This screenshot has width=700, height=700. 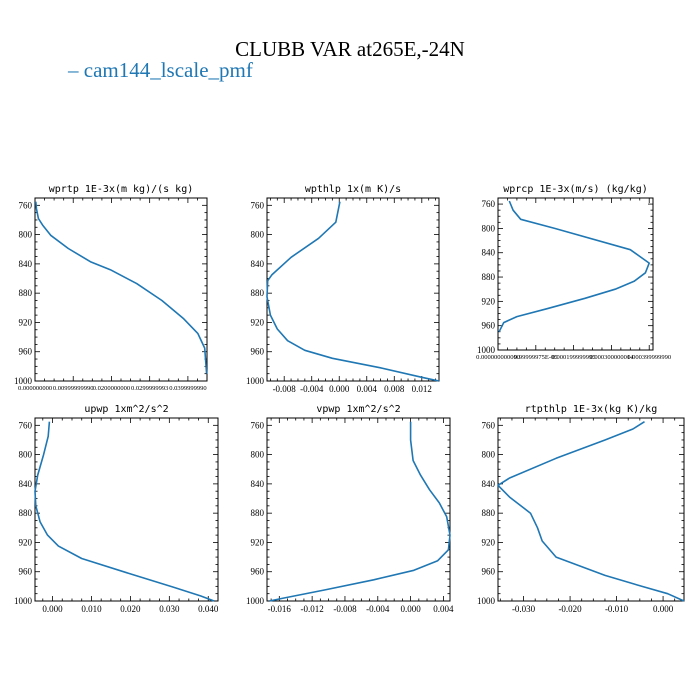 What do you see at coordinates (358, 409) in the screenshot?
I see `panel-title: vpwp 1xm^2/s^2` at bounding box center [358, 409].